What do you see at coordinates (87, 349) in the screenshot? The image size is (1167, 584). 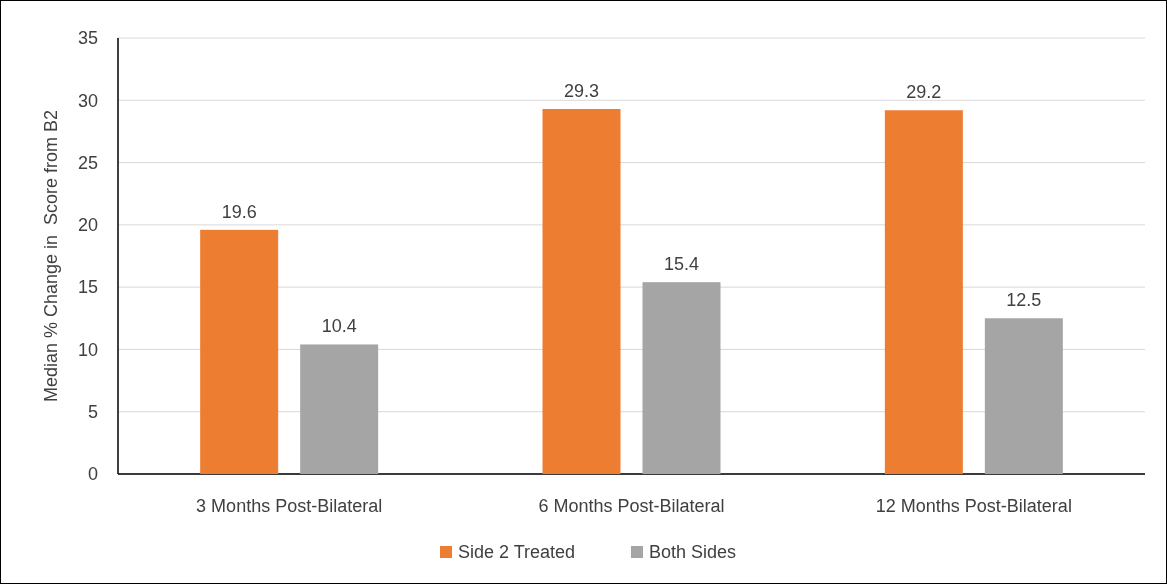 I see `y-tick-label: 10` at bounding box center [87, 349].